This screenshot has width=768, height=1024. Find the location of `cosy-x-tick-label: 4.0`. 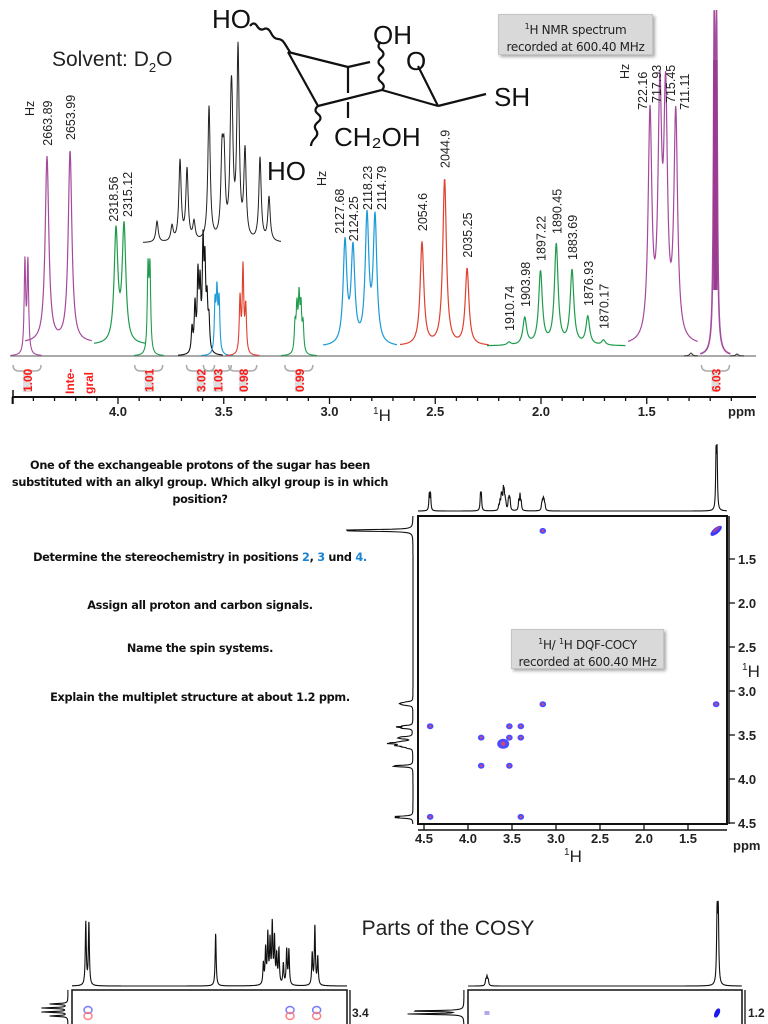

cosy-x-tick-label: 4.0 is located at coordinates (468, 838).